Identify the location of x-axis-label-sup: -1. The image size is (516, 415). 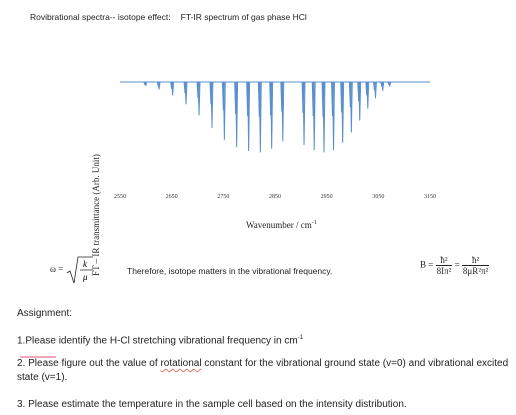
(314, 223).